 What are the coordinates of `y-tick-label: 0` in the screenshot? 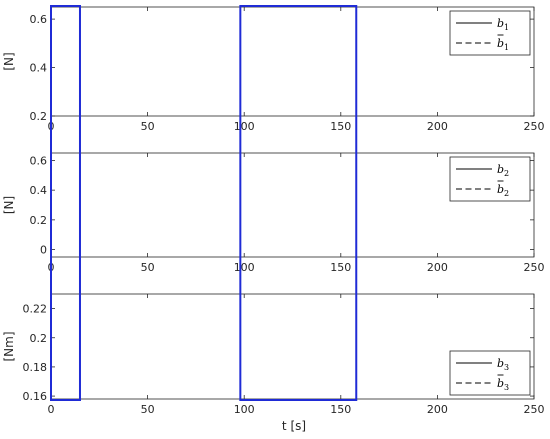 It's located at (43, 250).